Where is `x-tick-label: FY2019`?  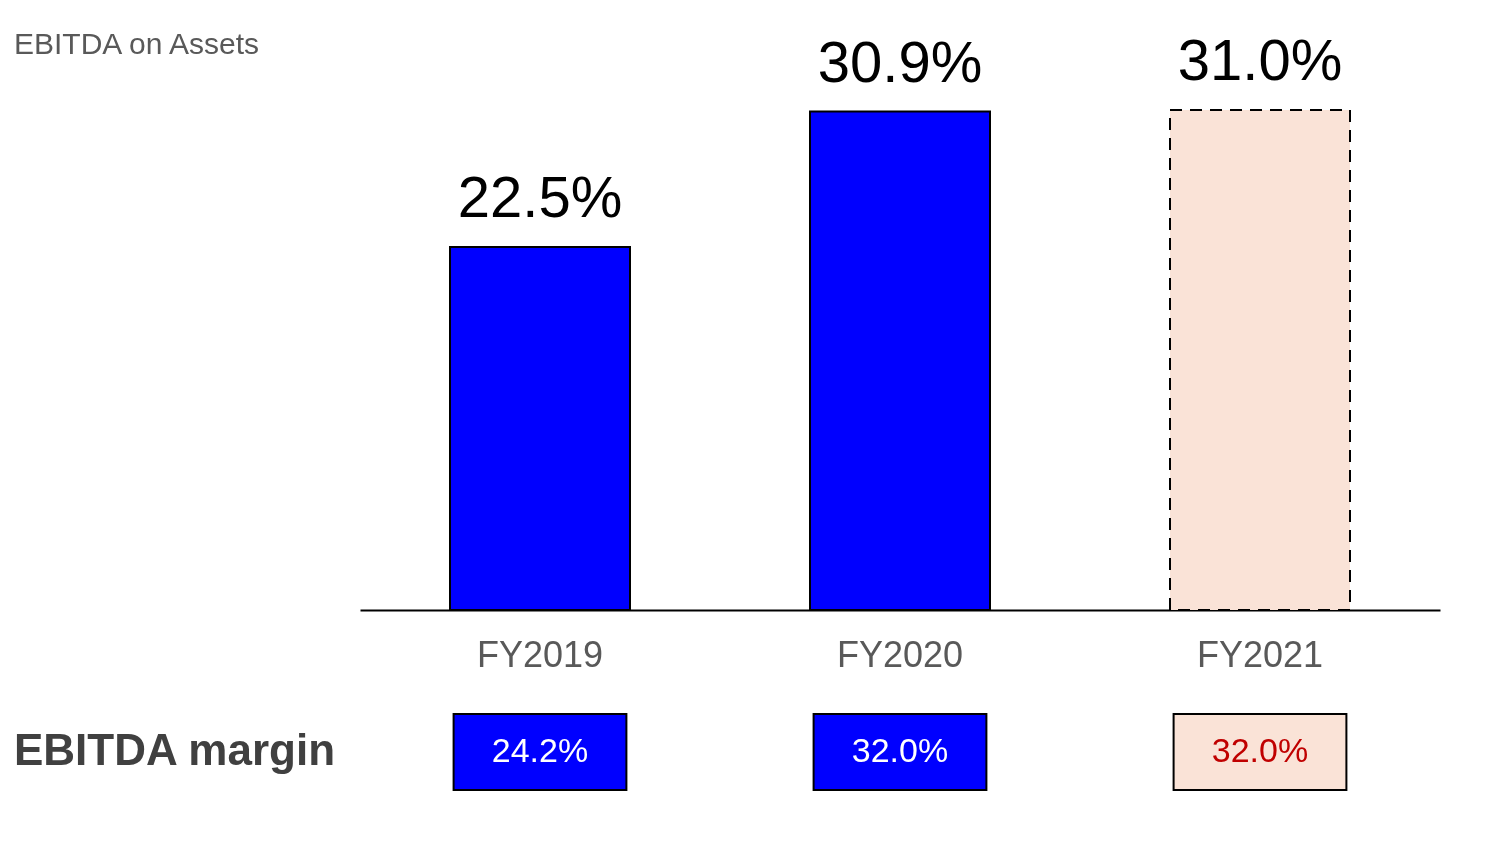 x-tick-label: FY2019 is located at coordinates (540, 654).